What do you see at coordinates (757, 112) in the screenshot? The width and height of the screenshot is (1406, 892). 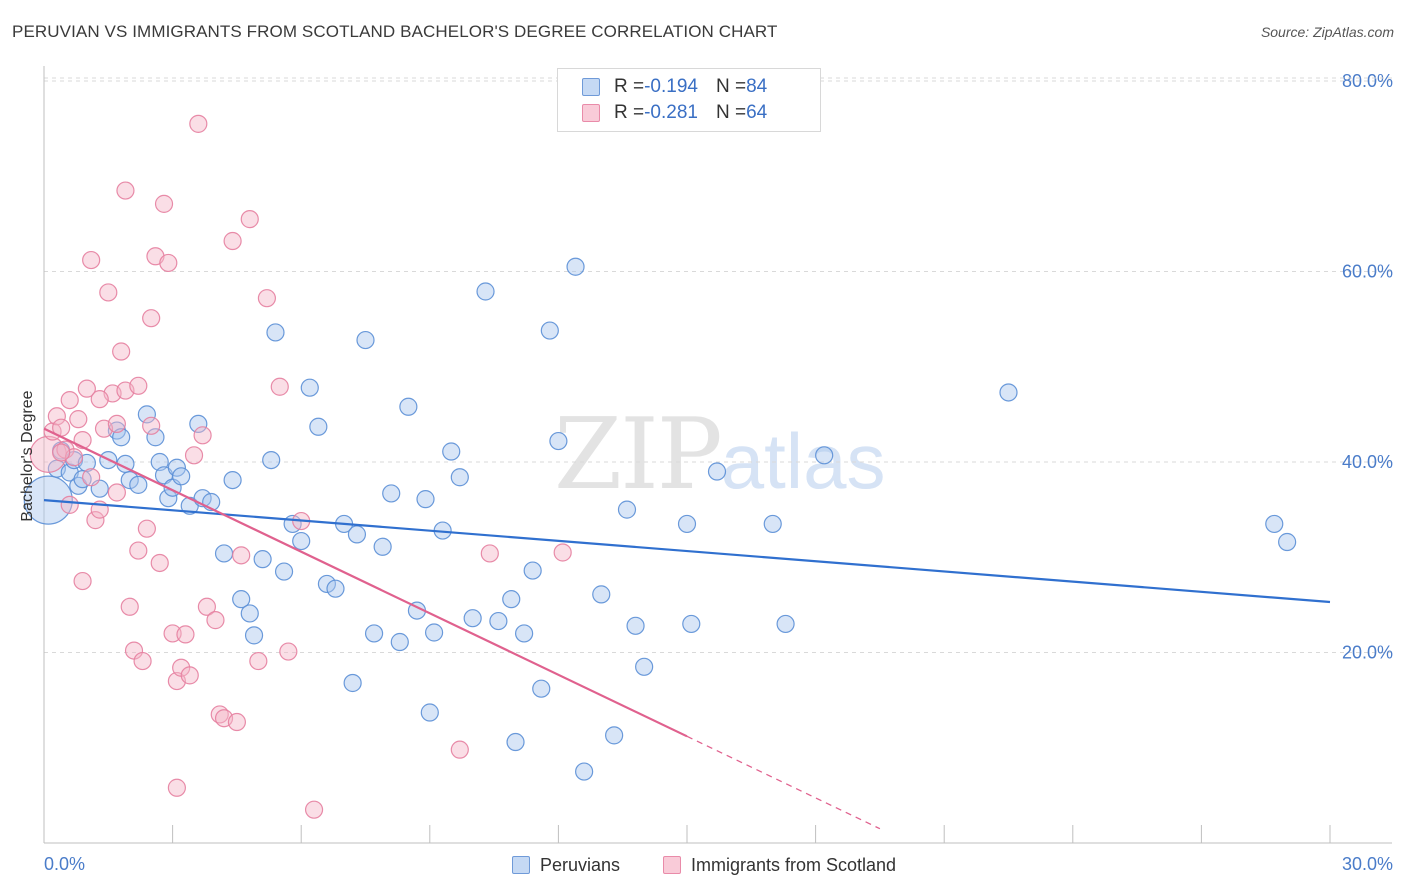 I see `legend-n-value: 64` at bounding box center [757, 112].